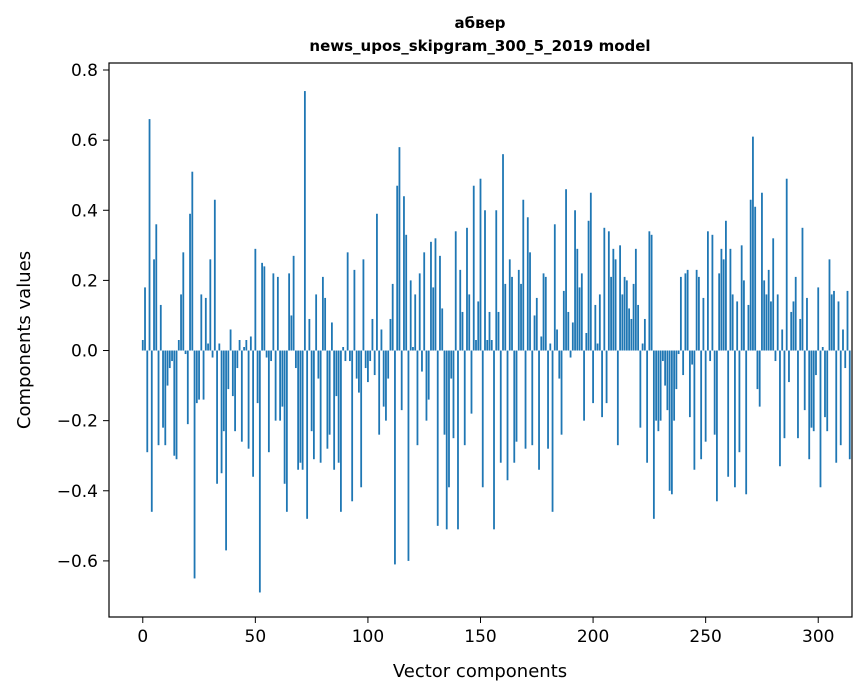  What do you see at coordinates (77, 562) in the screenshot?
I see `y-tick-label: −0.6` at bounding box center [77, 562].